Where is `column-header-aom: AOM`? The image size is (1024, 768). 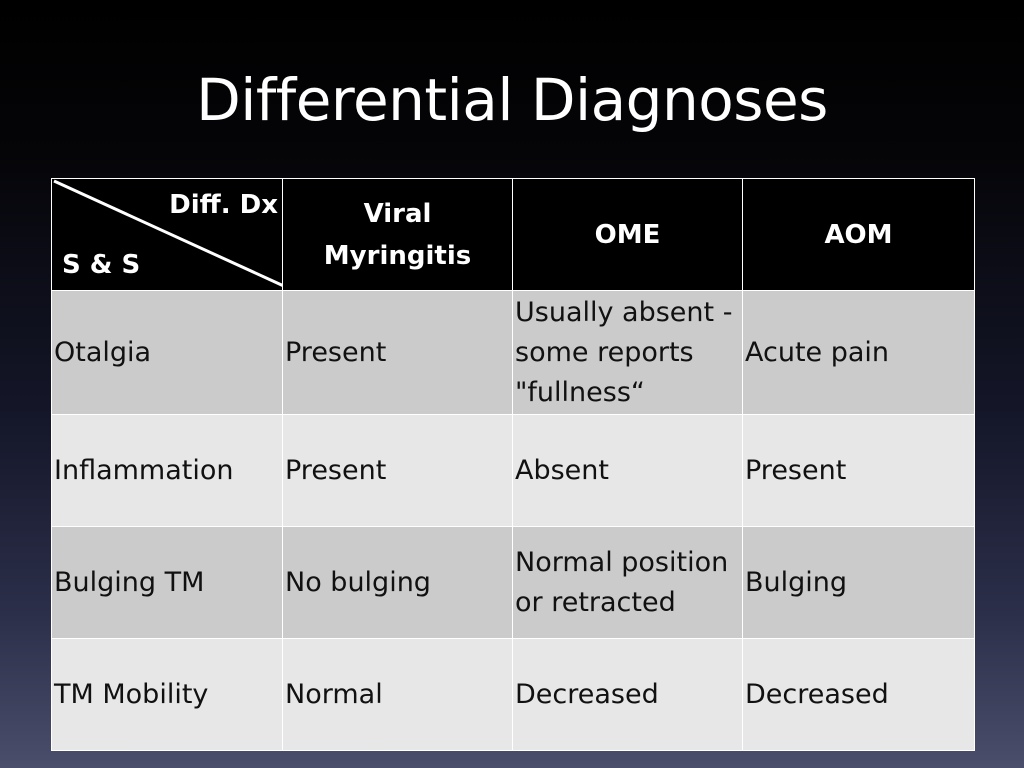
column-header-aom: AOM is located at coordinates (858, 234).